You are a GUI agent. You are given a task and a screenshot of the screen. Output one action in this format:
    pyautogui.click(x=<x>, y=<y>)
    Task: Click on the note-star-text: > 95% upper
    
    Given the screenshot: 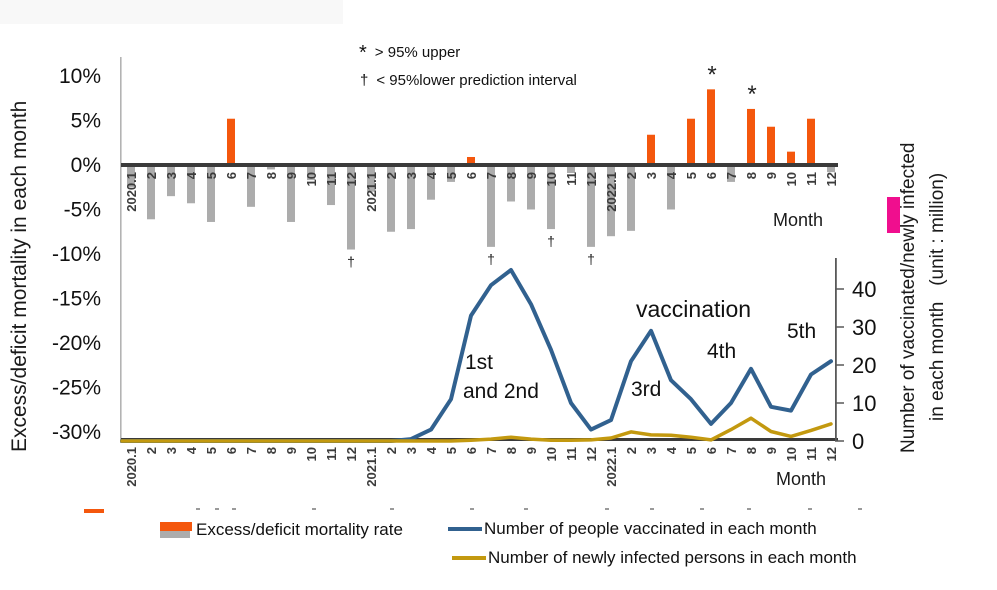 What is the action you would take?
    pyautogui.click(x=417, y=52)
    